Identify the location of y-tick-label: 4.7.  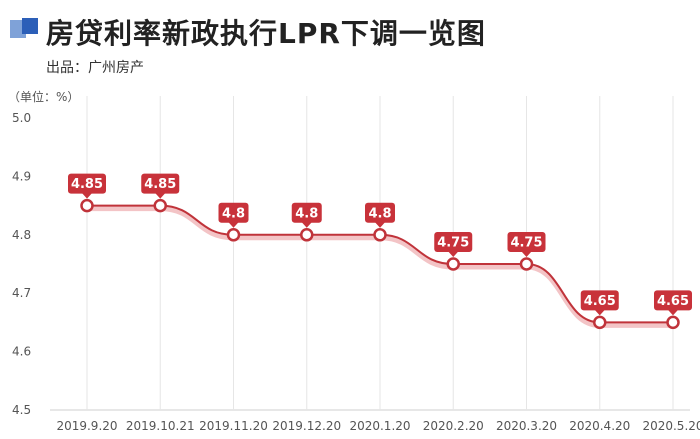
(21, 293).